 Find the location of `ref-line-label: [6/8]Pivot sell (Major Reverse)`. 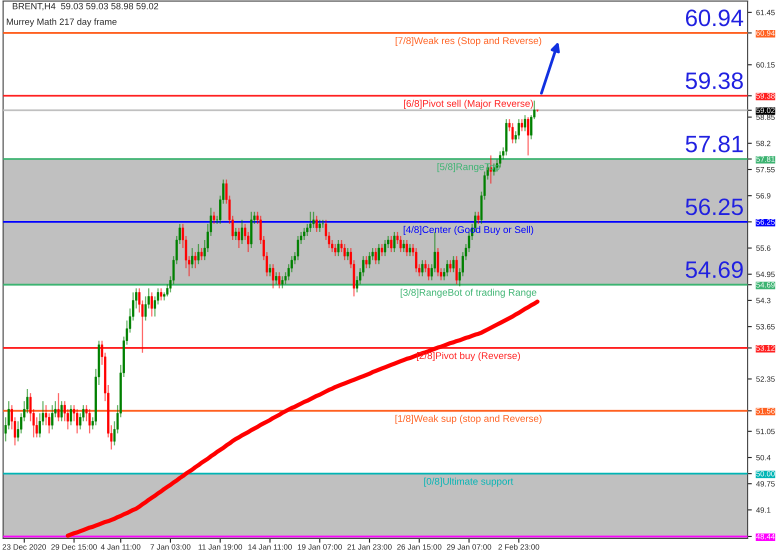

ref-line-label: [6/8]Pivot sell (Major Reverse) is located at coordinates (468, 104).